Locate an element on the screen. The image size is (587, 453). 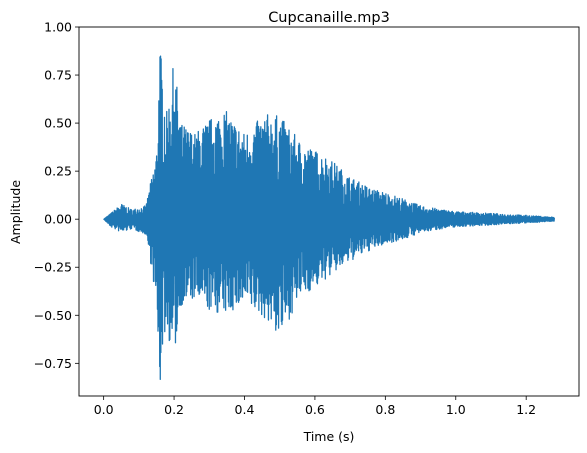
y-axis: −0.75 −0.50 −0.25 0.00 0.25 0.50 0.75 1.00 is located at coordinates (56, 195).